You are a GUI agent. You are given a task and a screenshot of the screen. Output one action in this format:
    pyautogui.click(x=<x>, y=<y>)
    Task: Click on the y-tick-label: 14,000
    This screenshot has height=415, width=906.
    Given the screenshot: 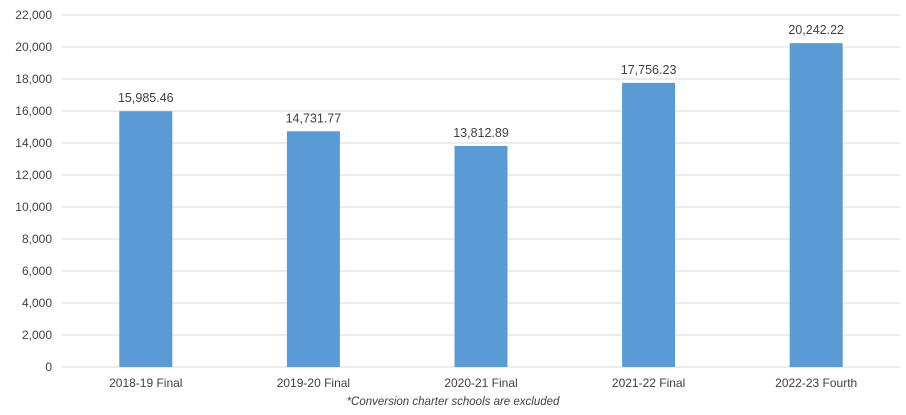 What is the action you would take?
    pyautogui.click(x=33, y=143)
    